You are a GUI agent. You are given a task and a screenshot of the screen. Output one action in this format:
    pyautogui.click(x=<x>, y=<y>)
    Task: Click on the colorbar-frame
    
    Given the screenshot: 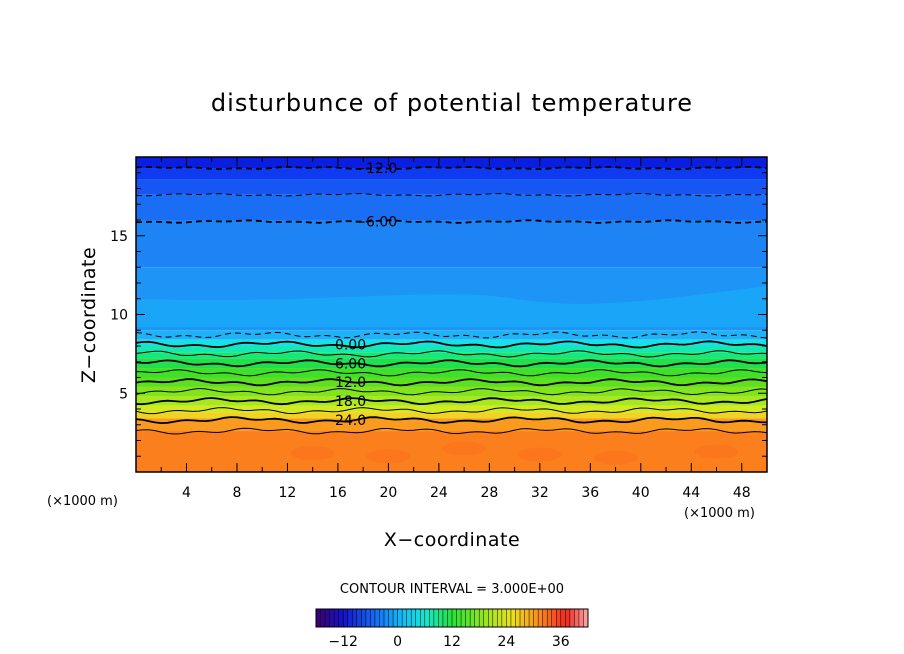 What is the action you would take?
    pyautogui.click(x=452, y=618)
    